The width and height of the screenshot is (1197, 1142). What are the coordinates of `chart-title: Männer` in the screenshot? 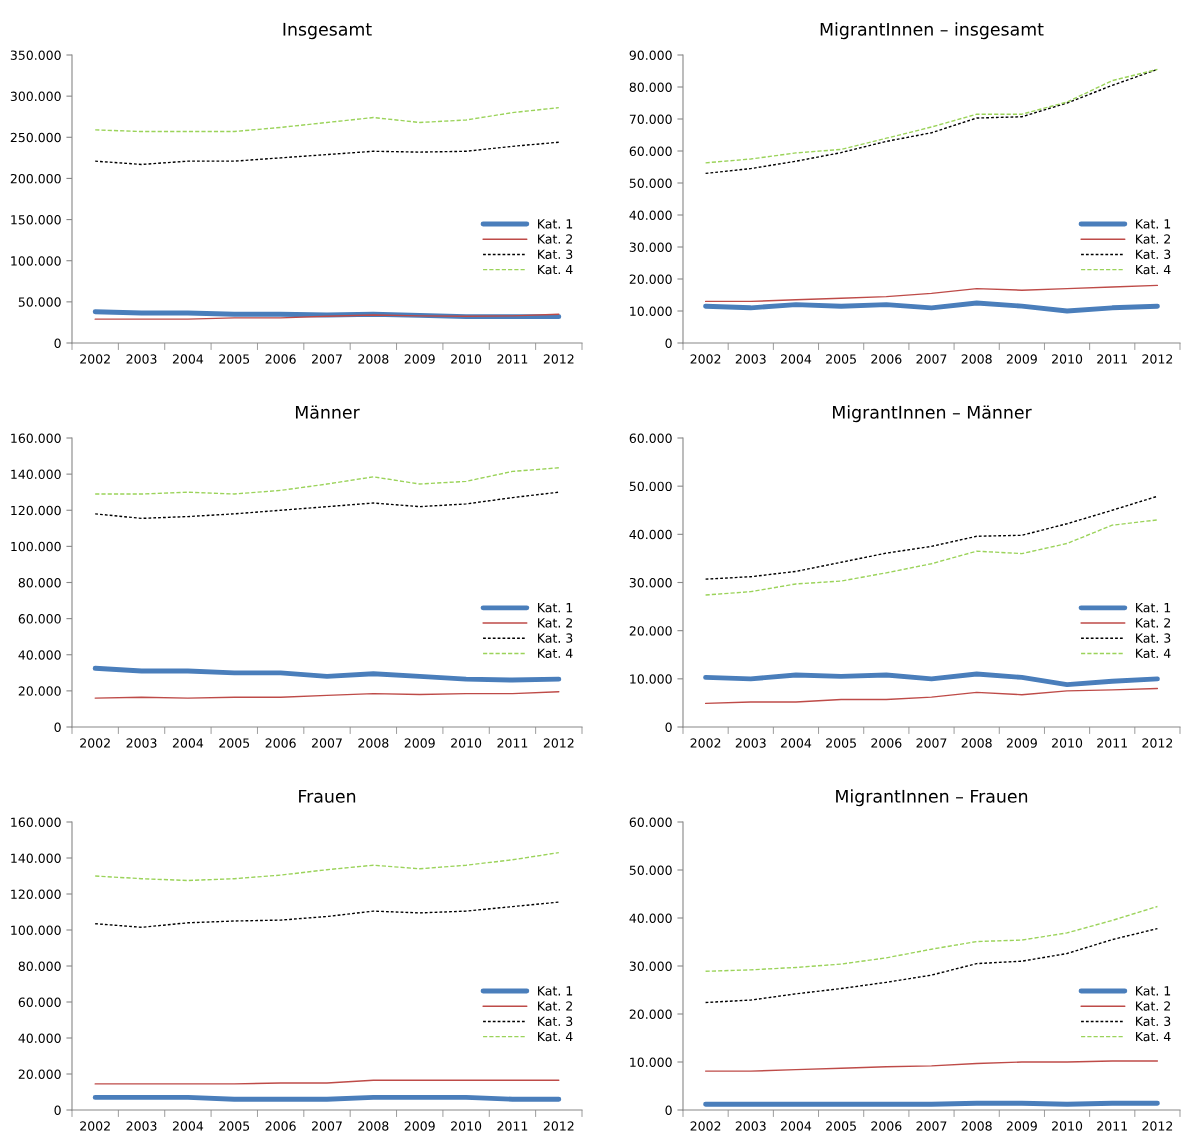 It's located at (327, 412).